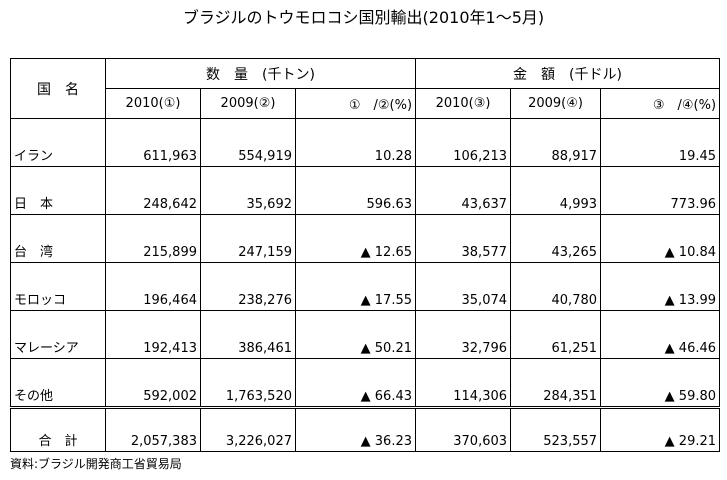 This screenshot has height=480, width=727. What do you see at coordinates (248, 334) in the screenshot?
I see `quantity-2009-cell: 386,461` at bounding box center [248, 334].